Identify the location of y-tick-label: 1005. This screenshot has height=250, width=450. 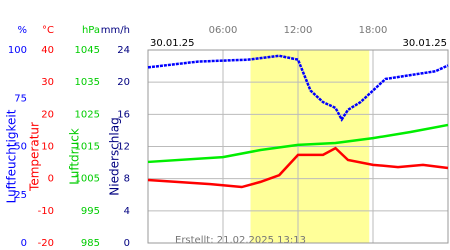
(87, 179).